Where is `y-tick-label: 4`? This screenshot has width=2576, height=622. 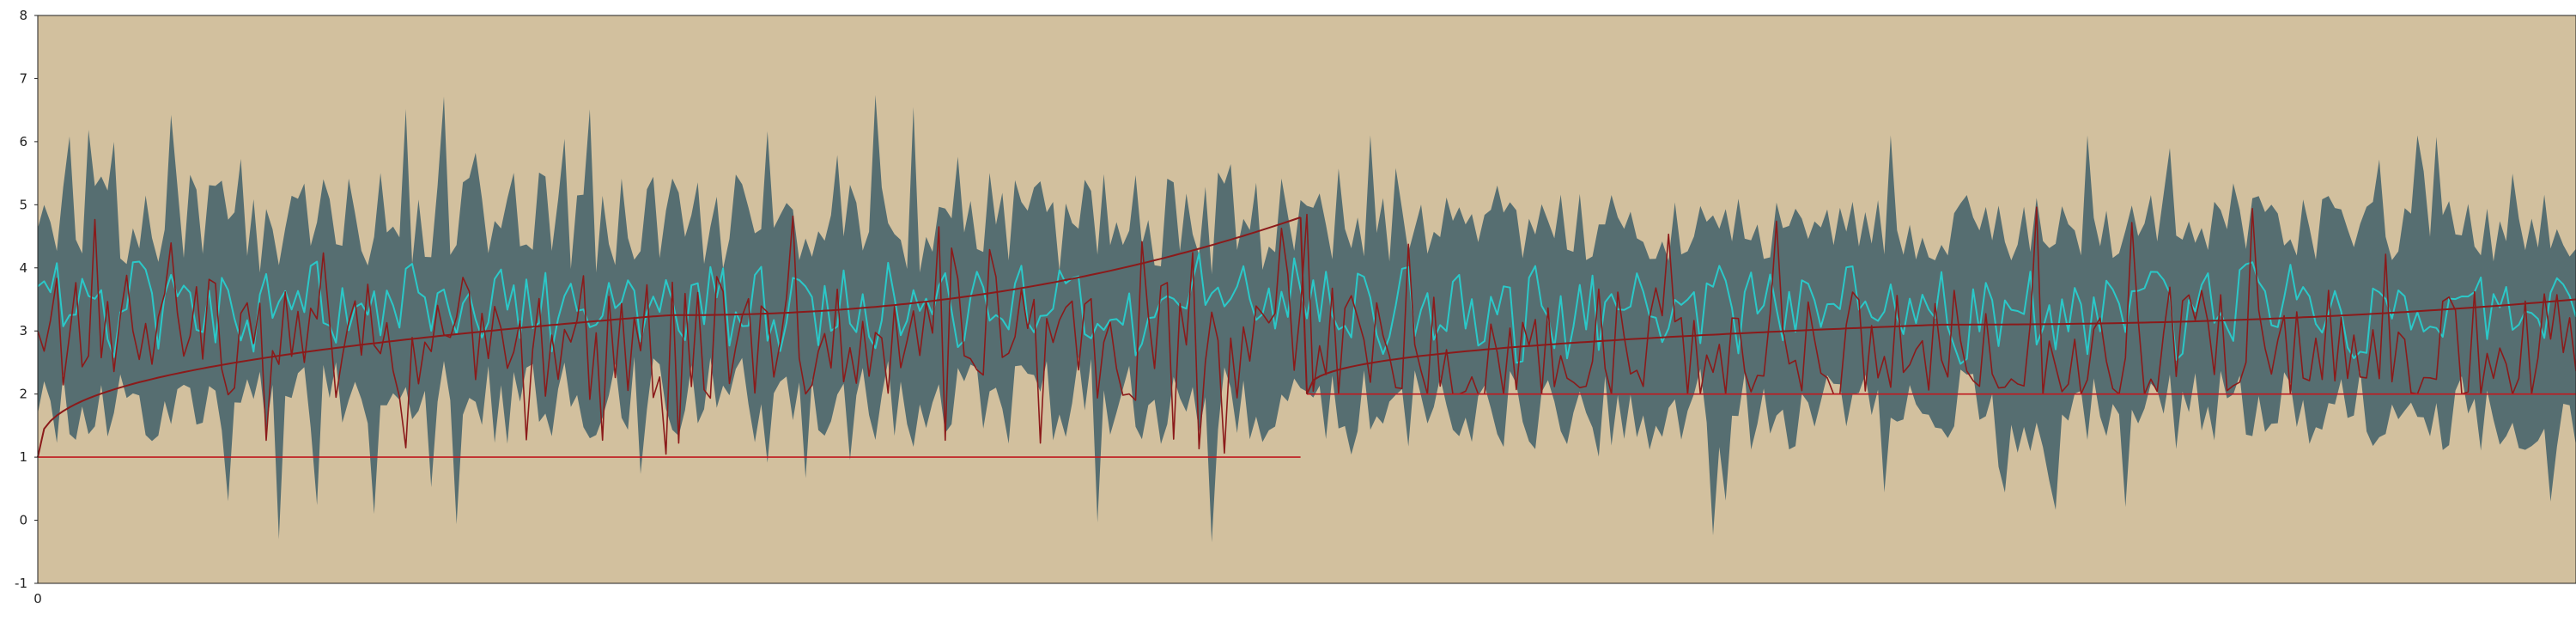
y-tick-label: 4 is located at coordinates (23, 268).